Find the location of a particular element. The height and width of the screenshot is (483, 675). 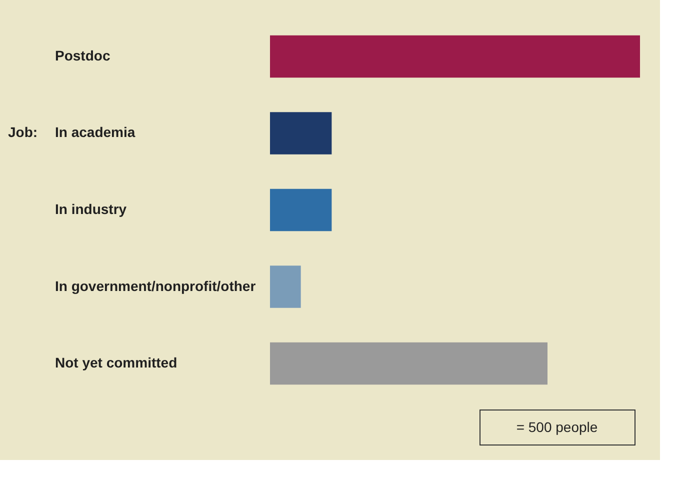

y-tick-label: In industry is located at coordinates (91, 209).